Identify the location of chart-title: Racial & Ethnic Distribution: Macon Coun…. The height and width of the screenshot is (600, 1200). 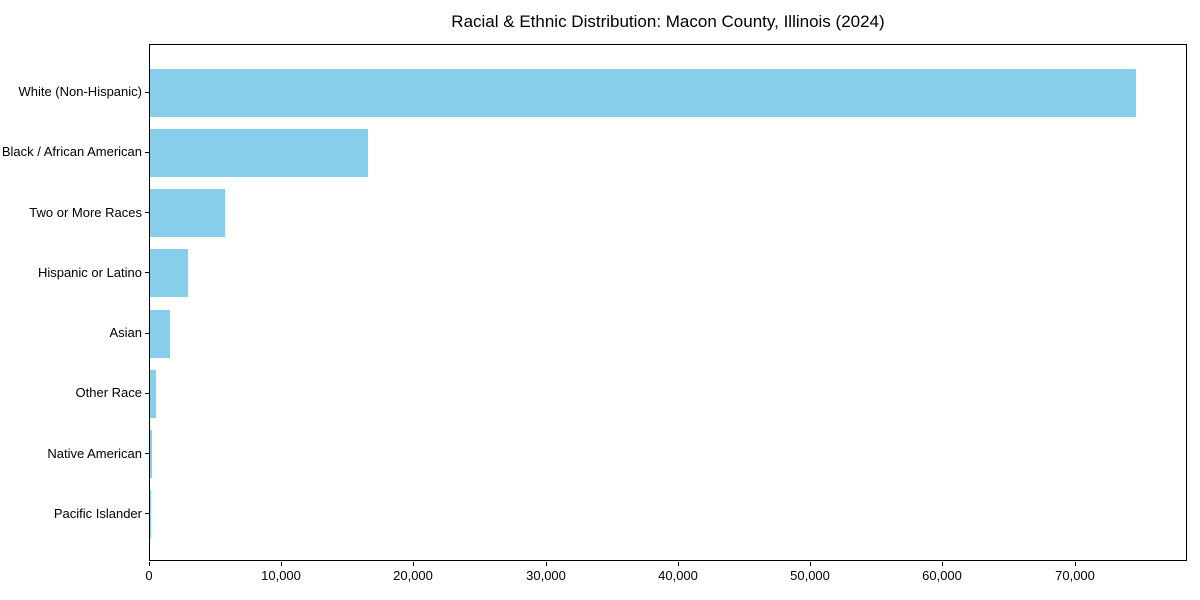
(668, 21).